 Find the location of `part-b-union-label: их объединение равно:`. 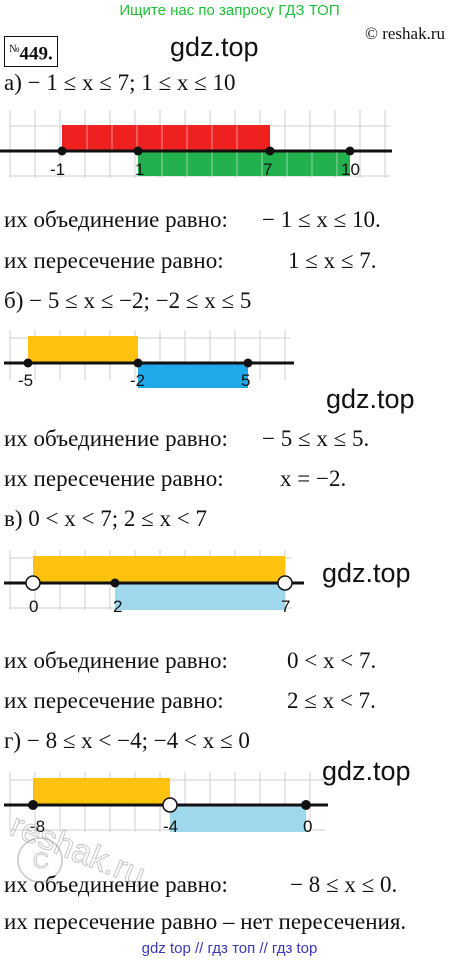

part-b-union-label: их объединение равно: is located at coordinates (116, 438).